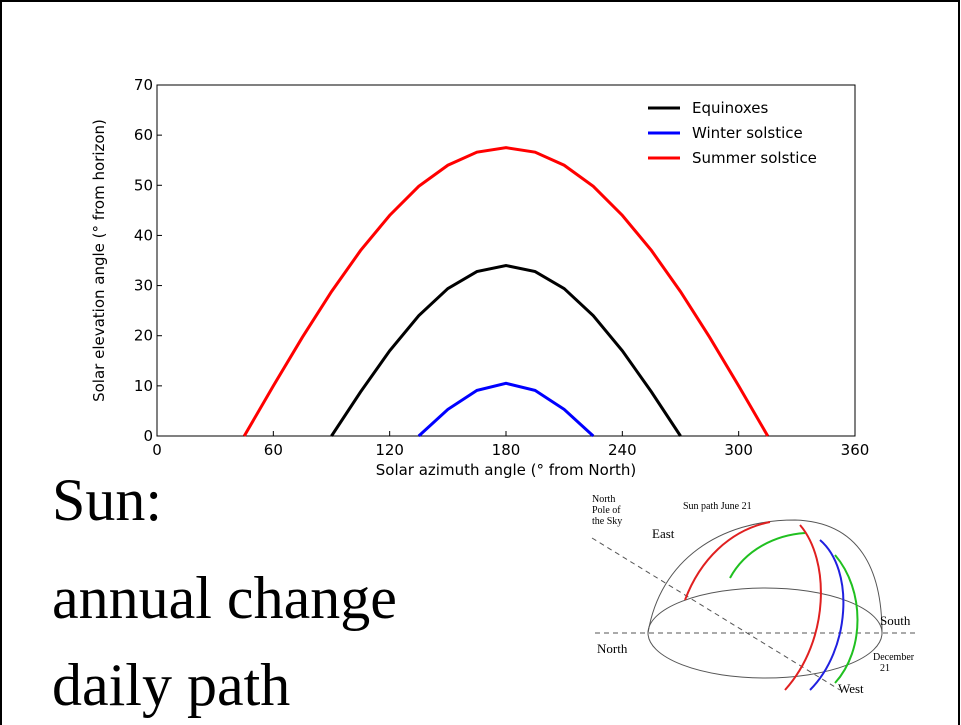 The image size is (961, 725). Describe the element at coordinates (143, 386) in the screenshot. I see `y-tick-label: 10` at that location.